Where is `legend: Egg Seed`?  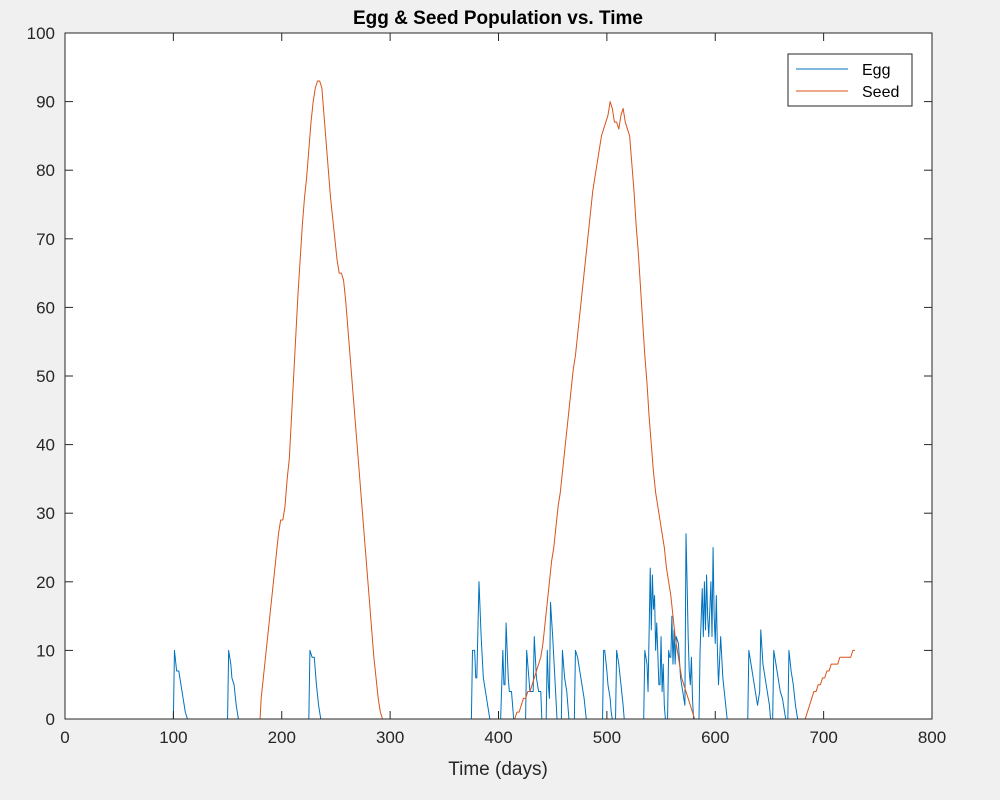 legend: Egg Seed is located at coordinates (850, 80).